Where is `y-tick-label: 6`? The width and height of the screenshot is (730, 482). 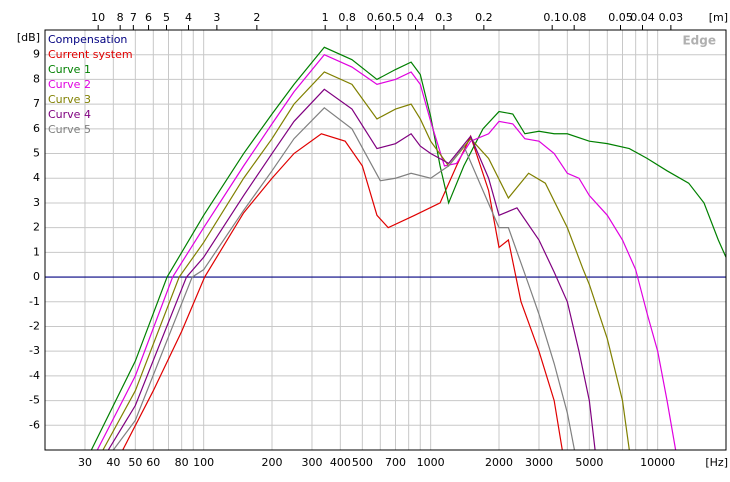
y-tick-label: 6 is located at coordinates (36, 128).